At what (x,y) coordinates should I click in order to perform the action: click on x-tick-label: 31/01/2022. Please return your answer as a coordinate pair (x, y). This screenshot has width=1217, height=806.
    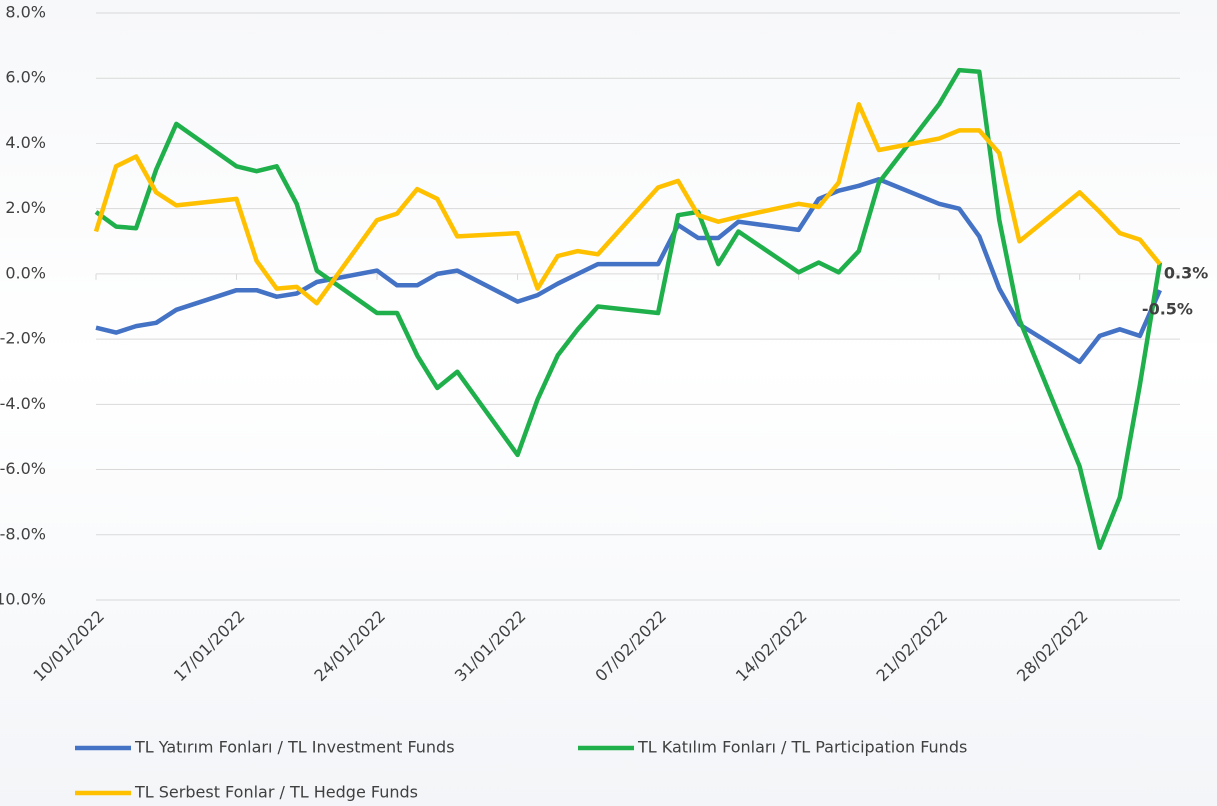
    Looking at the image, I should click on (490, 646).